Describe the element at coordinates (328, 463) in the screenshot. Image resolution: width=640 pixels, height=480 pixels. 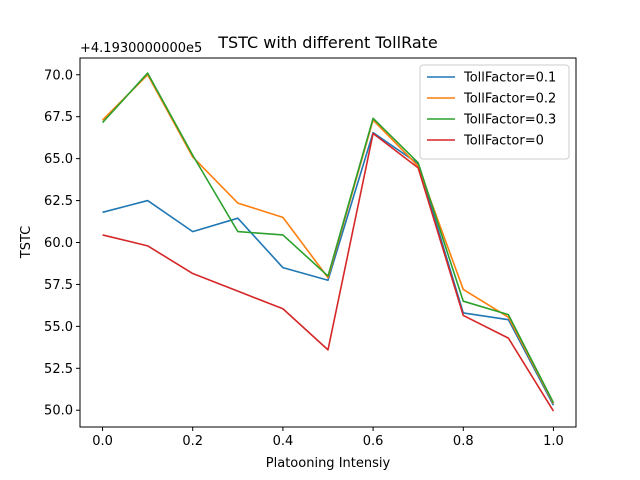
I see `x-axis-label: Platooning Intensiy` at that location.